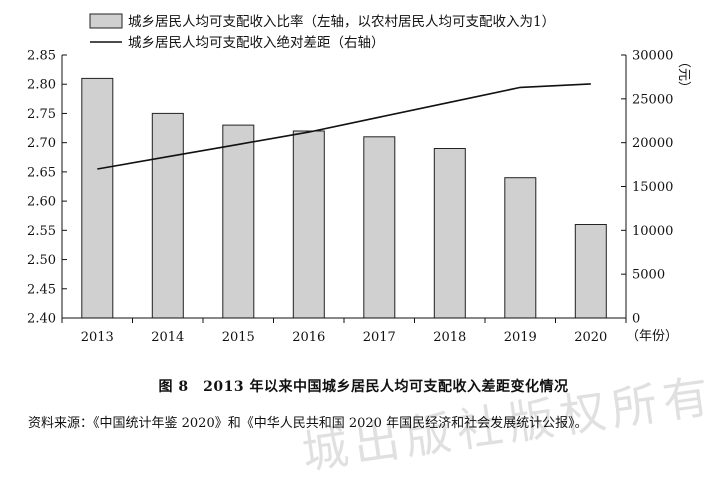 The height and width of the screenshot is (483, 727). Describe the element at coordinates (308, 337) in the screenshot. I see `x-tick-label: 2016` at that location.